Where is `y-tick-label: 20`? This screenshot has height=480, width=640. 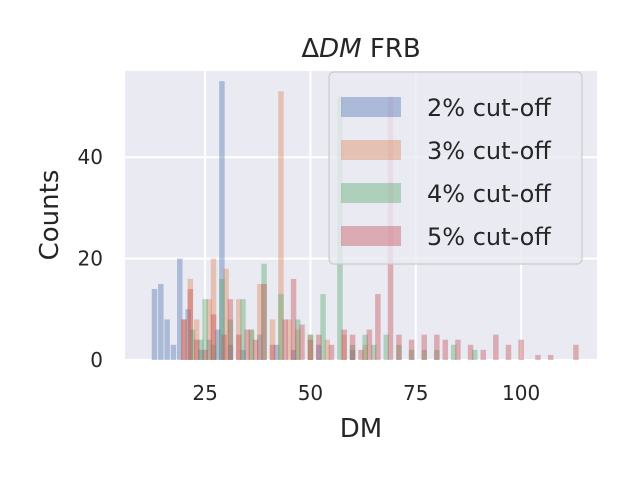
y-tick-label: 20 is located at coordinates (90, 259).